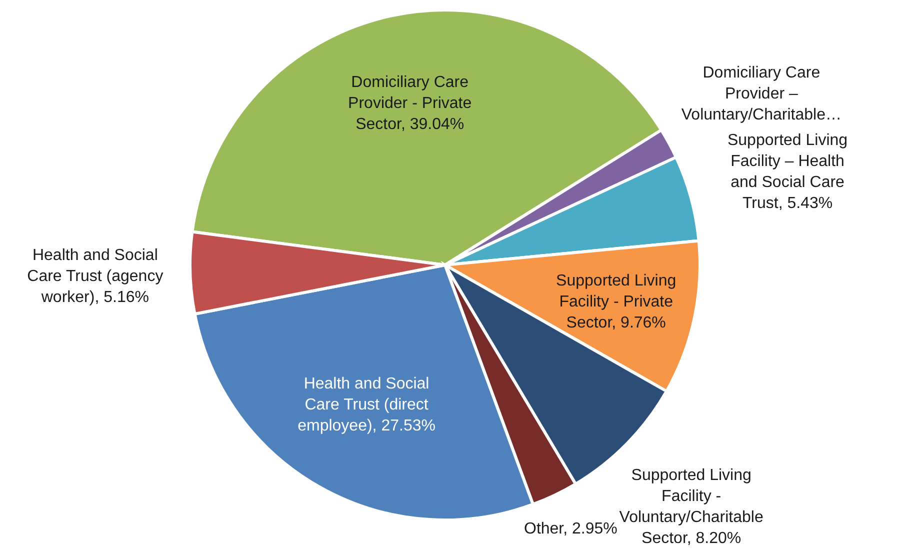  I want to click on slice-label: Health and Social Care Trust (direct employee), 27.53%, so click(367, 404).